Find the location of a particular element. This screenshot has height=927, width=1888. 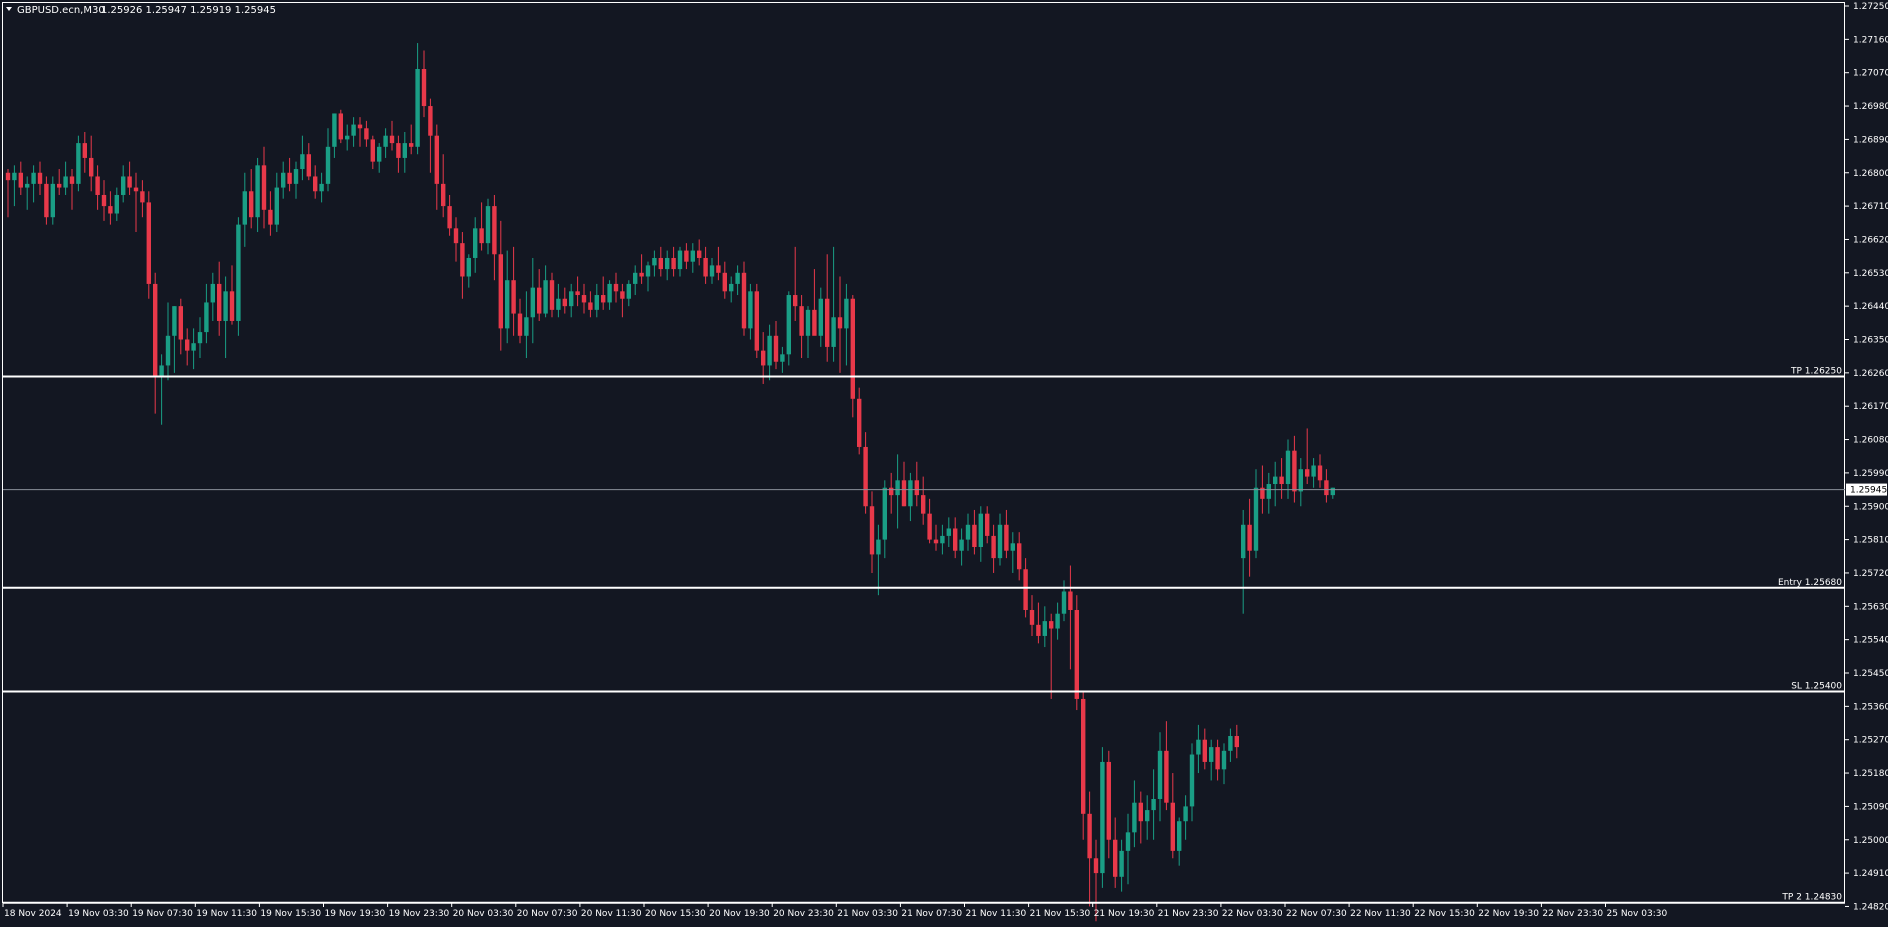

time-tick-label: 20 Nov 11:30 is located at coordinates (611, 914).